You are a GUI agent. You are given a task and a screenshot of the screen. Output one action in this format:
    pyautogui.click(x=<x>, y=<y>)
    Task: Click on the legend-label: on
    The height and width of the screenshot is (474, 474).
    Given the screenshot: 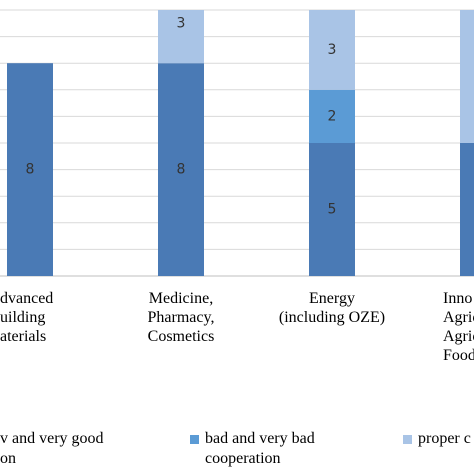 What is the action you would take?
    pyautogui.click(x=8, y=458)
    